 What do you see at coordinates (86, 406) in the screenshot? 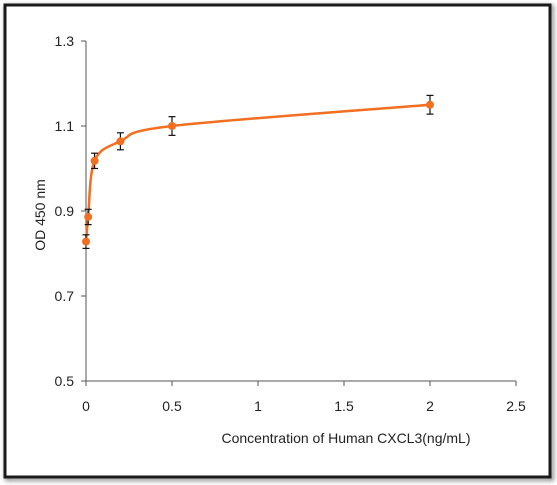
I see `x-tick-label: 0` at bounding box center [86, 406].